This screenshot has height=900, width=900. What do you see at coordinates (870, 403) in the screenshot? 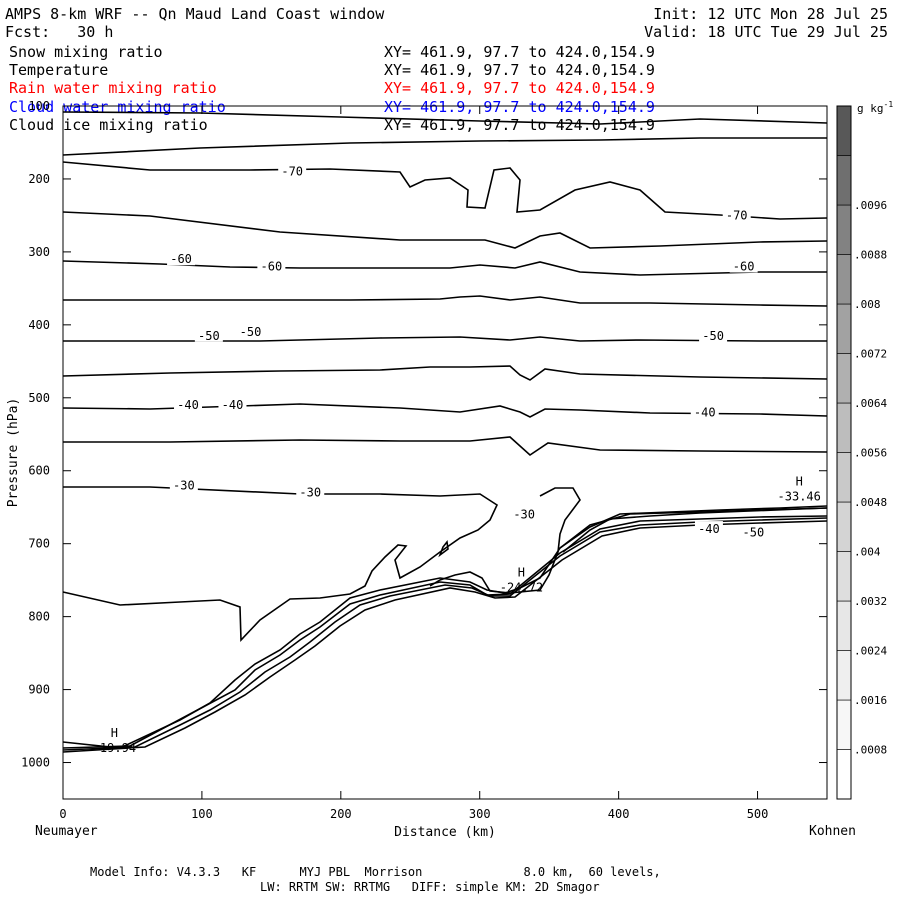
I see `colorbar-tick-label: .0064` at bounding box center [870, 403].